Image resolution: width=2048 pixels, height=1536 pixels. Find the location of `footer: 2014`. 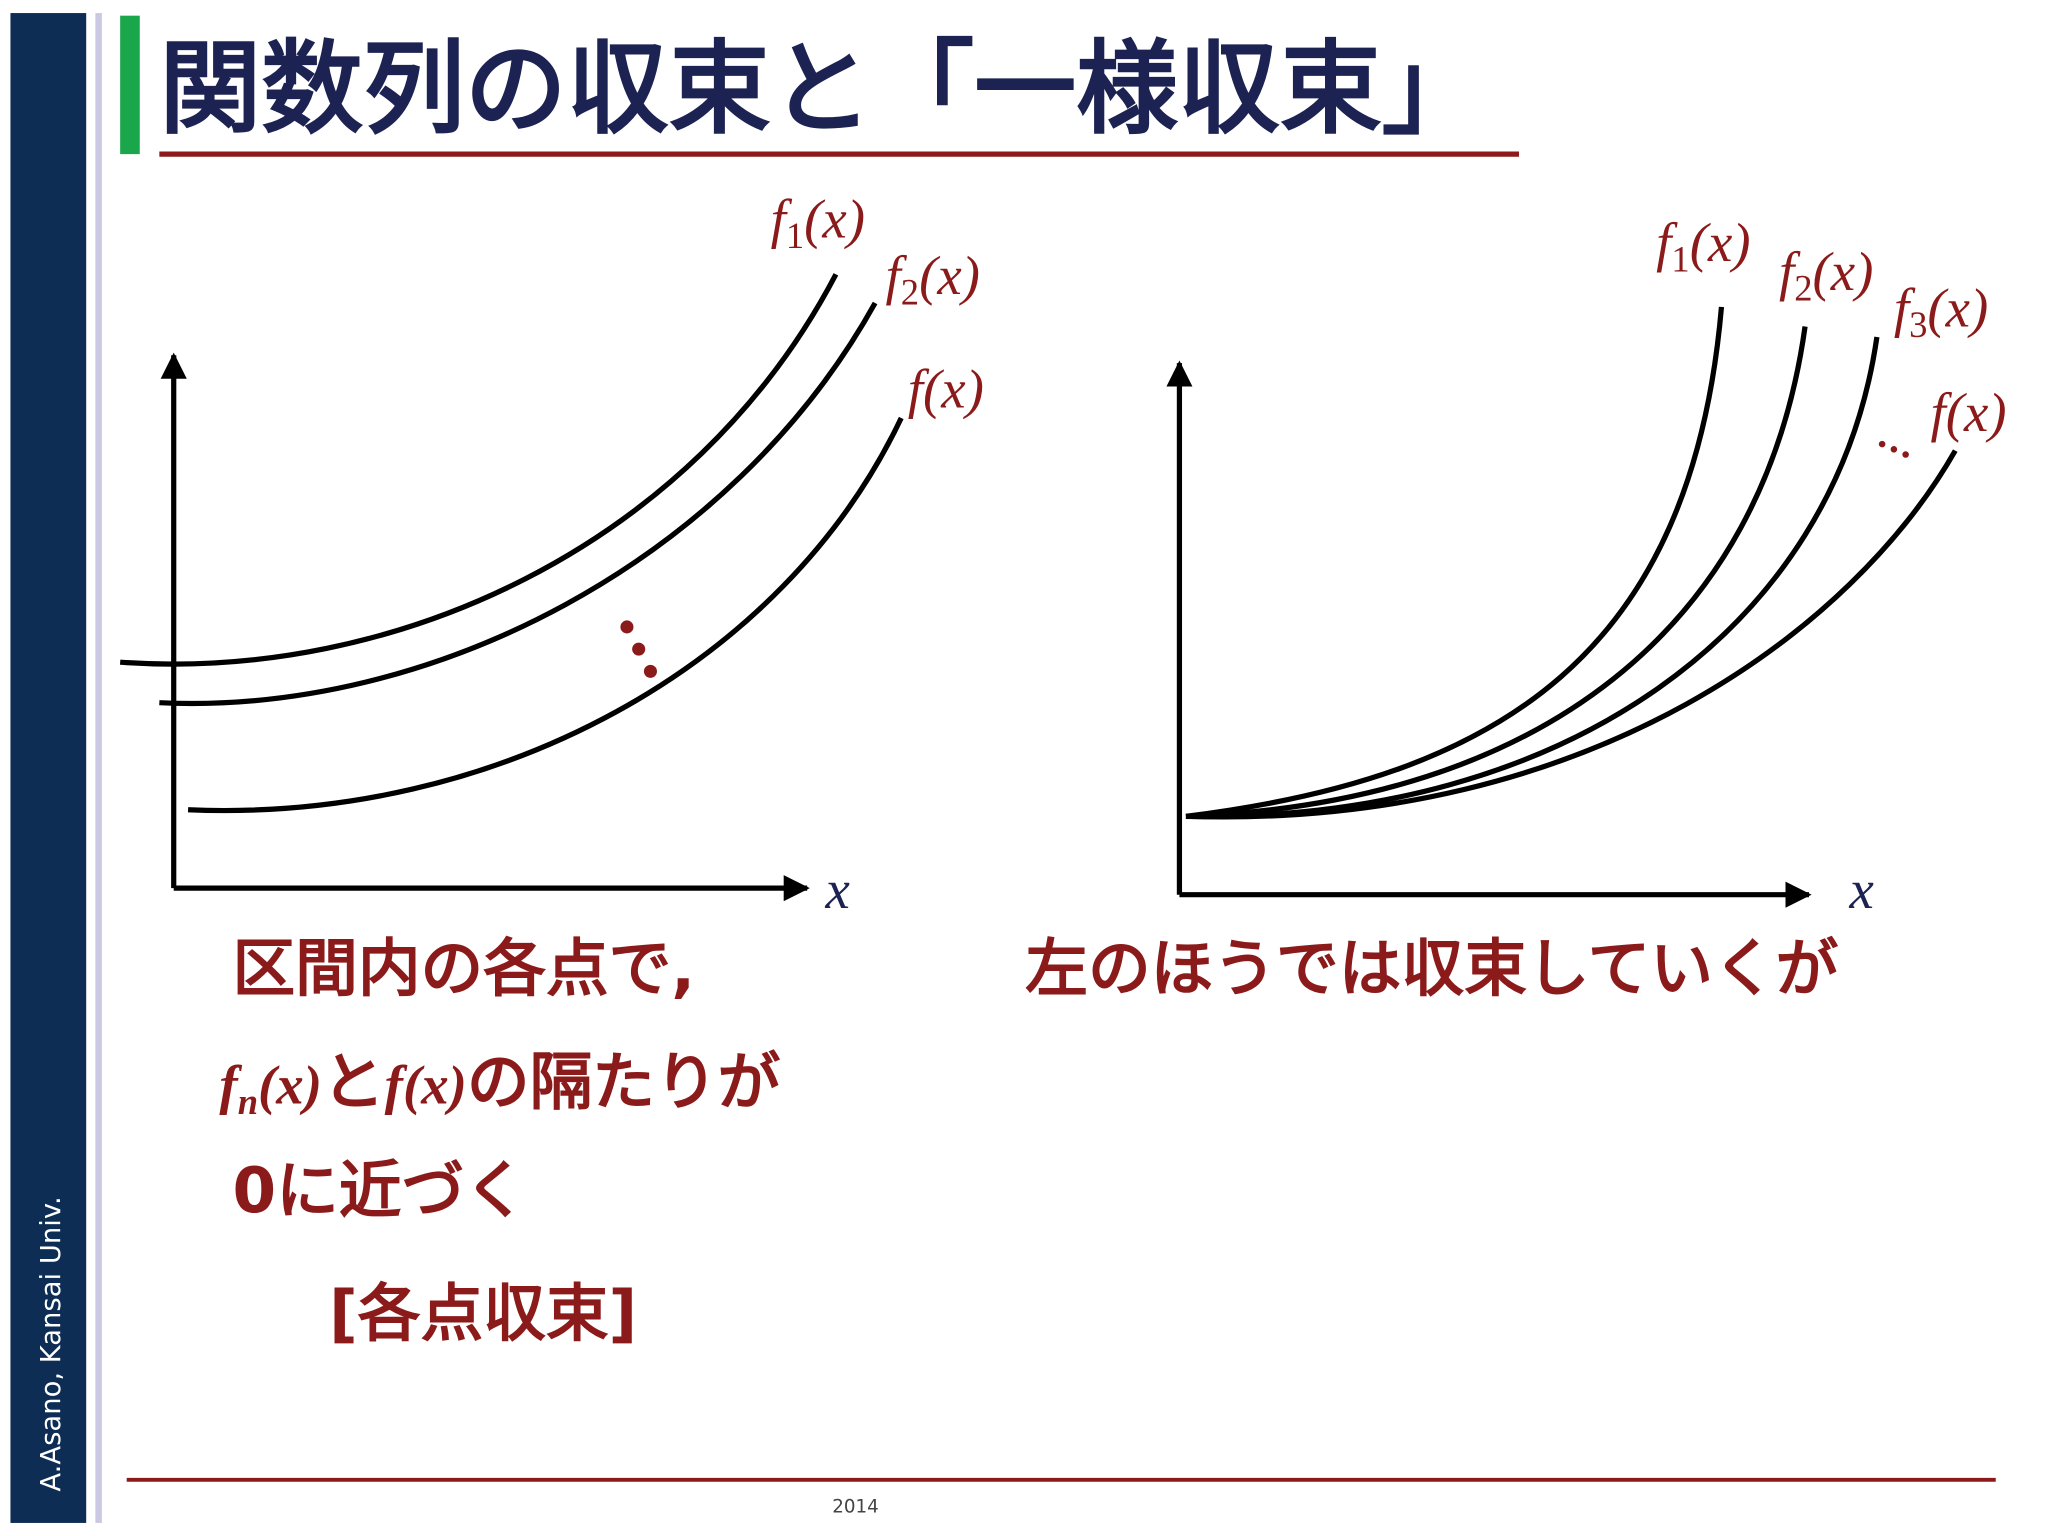

footer: 2014 is located at coordinates (855, 1506).